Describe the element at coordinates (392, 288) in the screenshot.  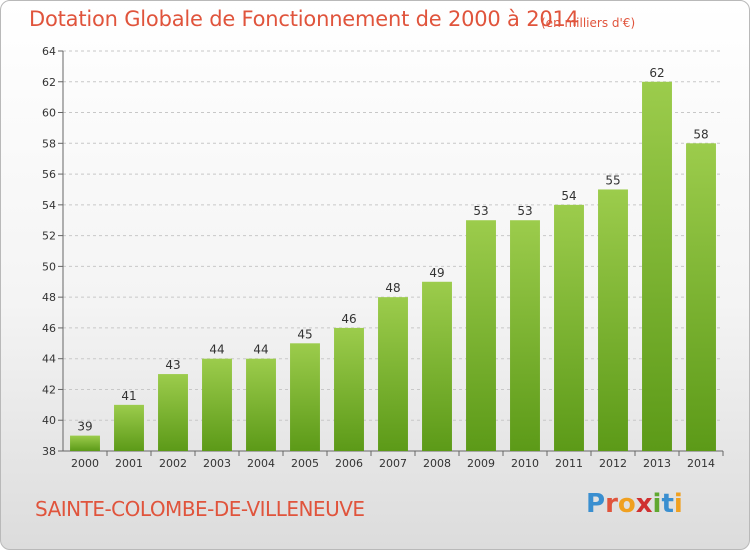
I see `value-label-2007: 48` at that location.